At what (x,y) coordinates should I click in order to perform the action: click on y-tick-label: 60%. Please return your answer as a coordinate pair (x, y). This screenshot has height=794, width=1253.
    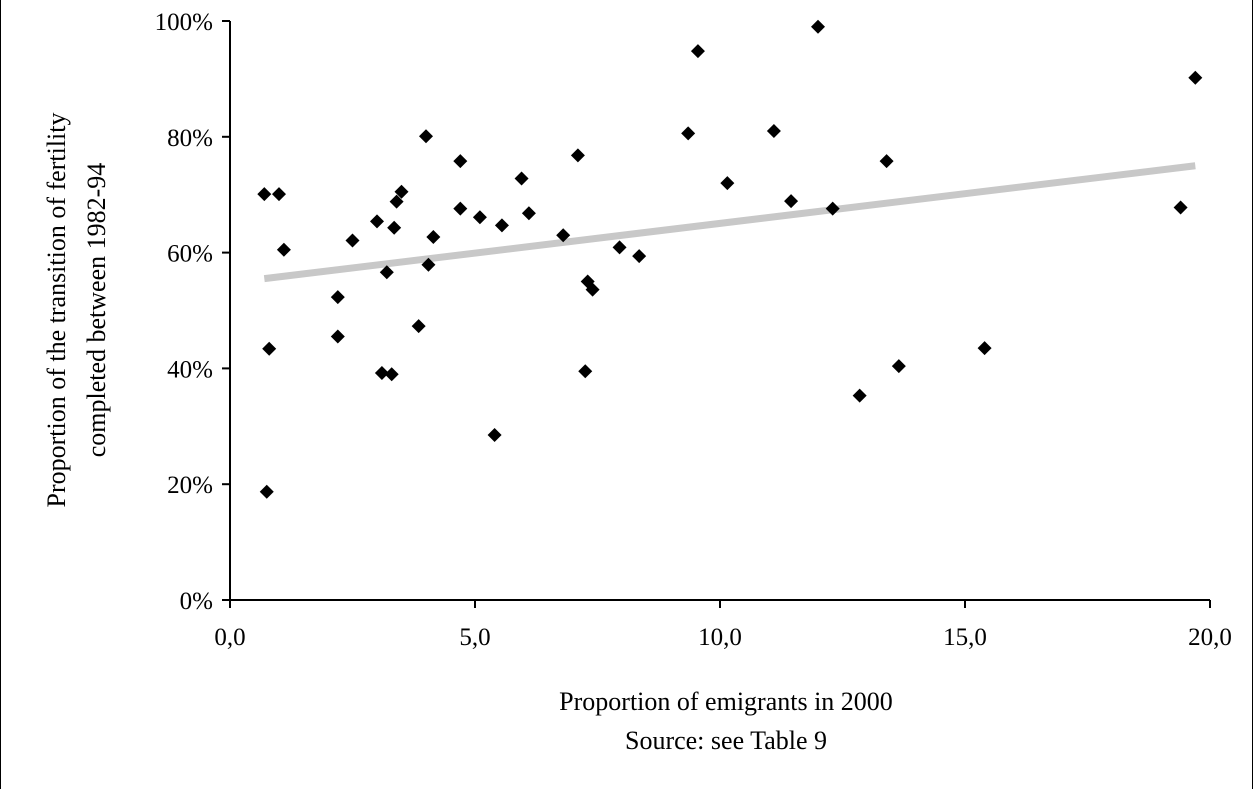
    Looking at the image, I should click on (190, 254).